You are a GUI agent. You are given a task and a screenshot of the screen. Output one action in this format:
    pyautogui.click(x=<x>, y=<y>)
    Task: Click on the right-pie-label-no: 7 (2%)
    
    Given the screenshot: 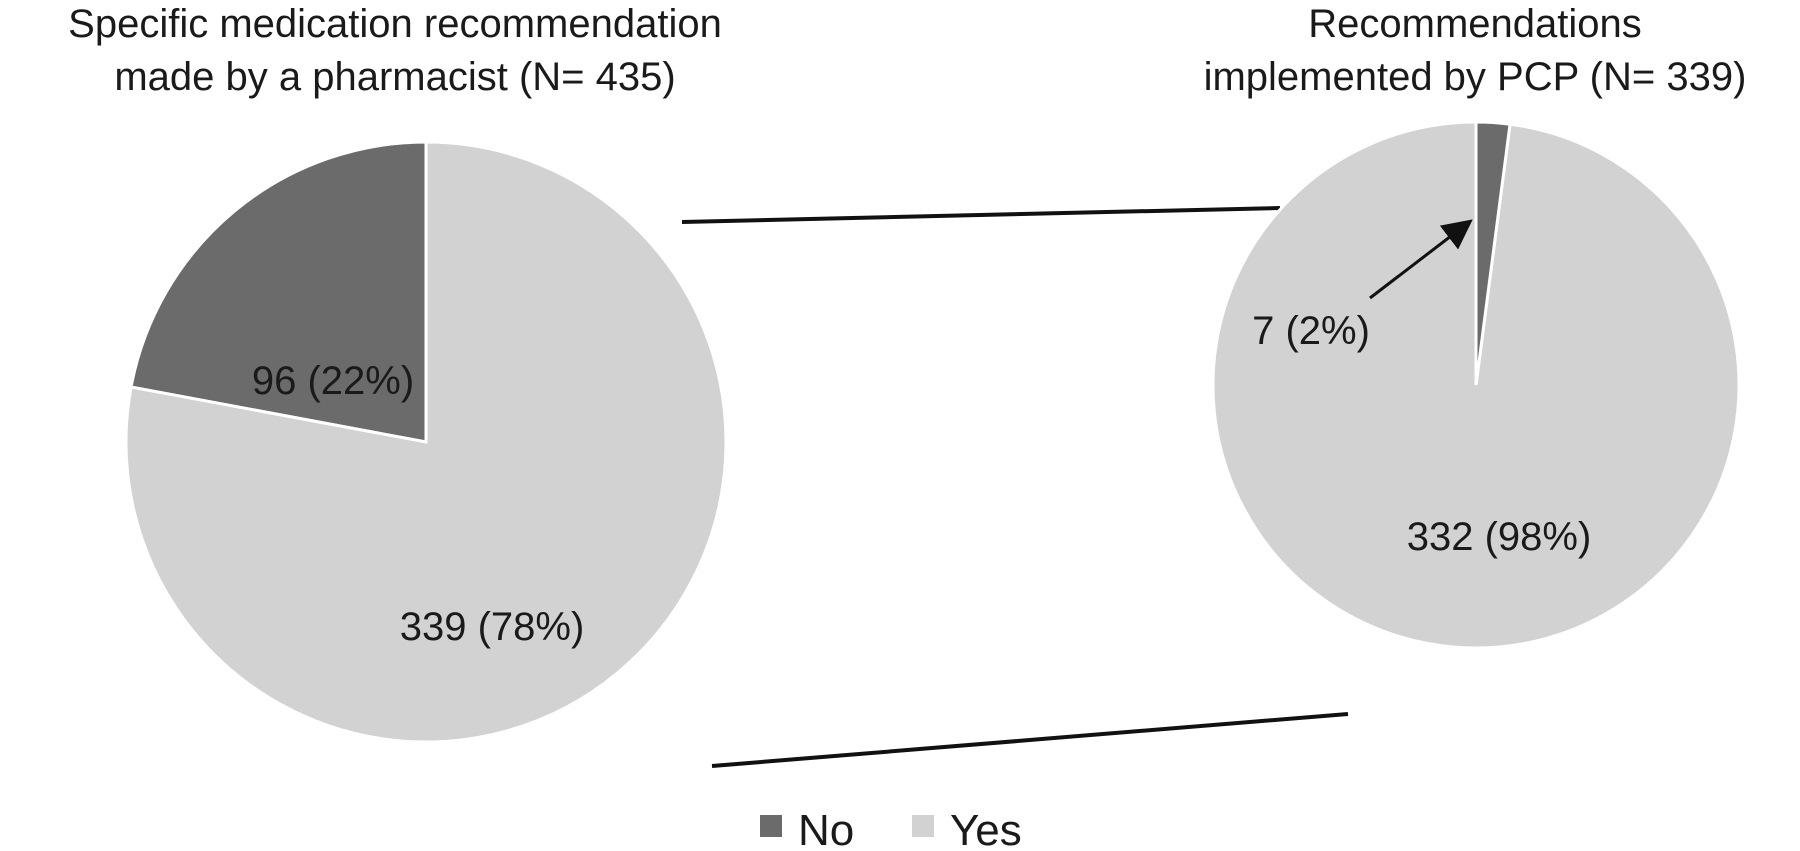 What is the action you would take?
    pyautogui.click(x=1311, y=331)
    